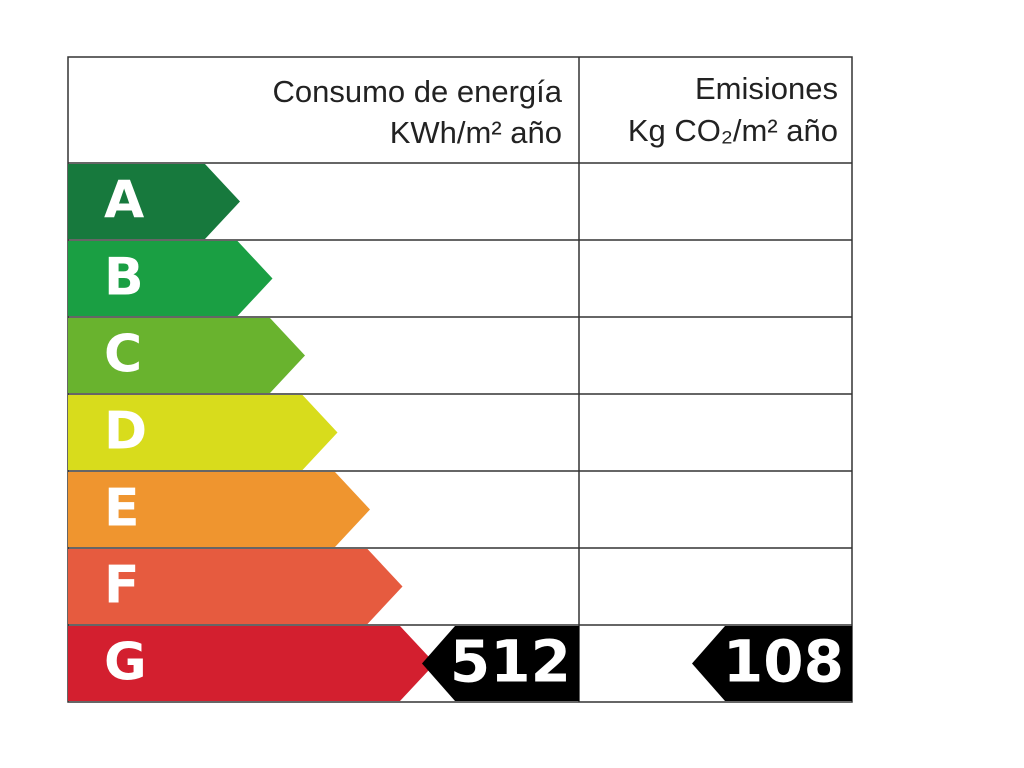 The image size is (1024, 768). Describe the element at coordinates (476, 132) in the screenshot. I see `energy-unit: KWh/m² año` at that location.